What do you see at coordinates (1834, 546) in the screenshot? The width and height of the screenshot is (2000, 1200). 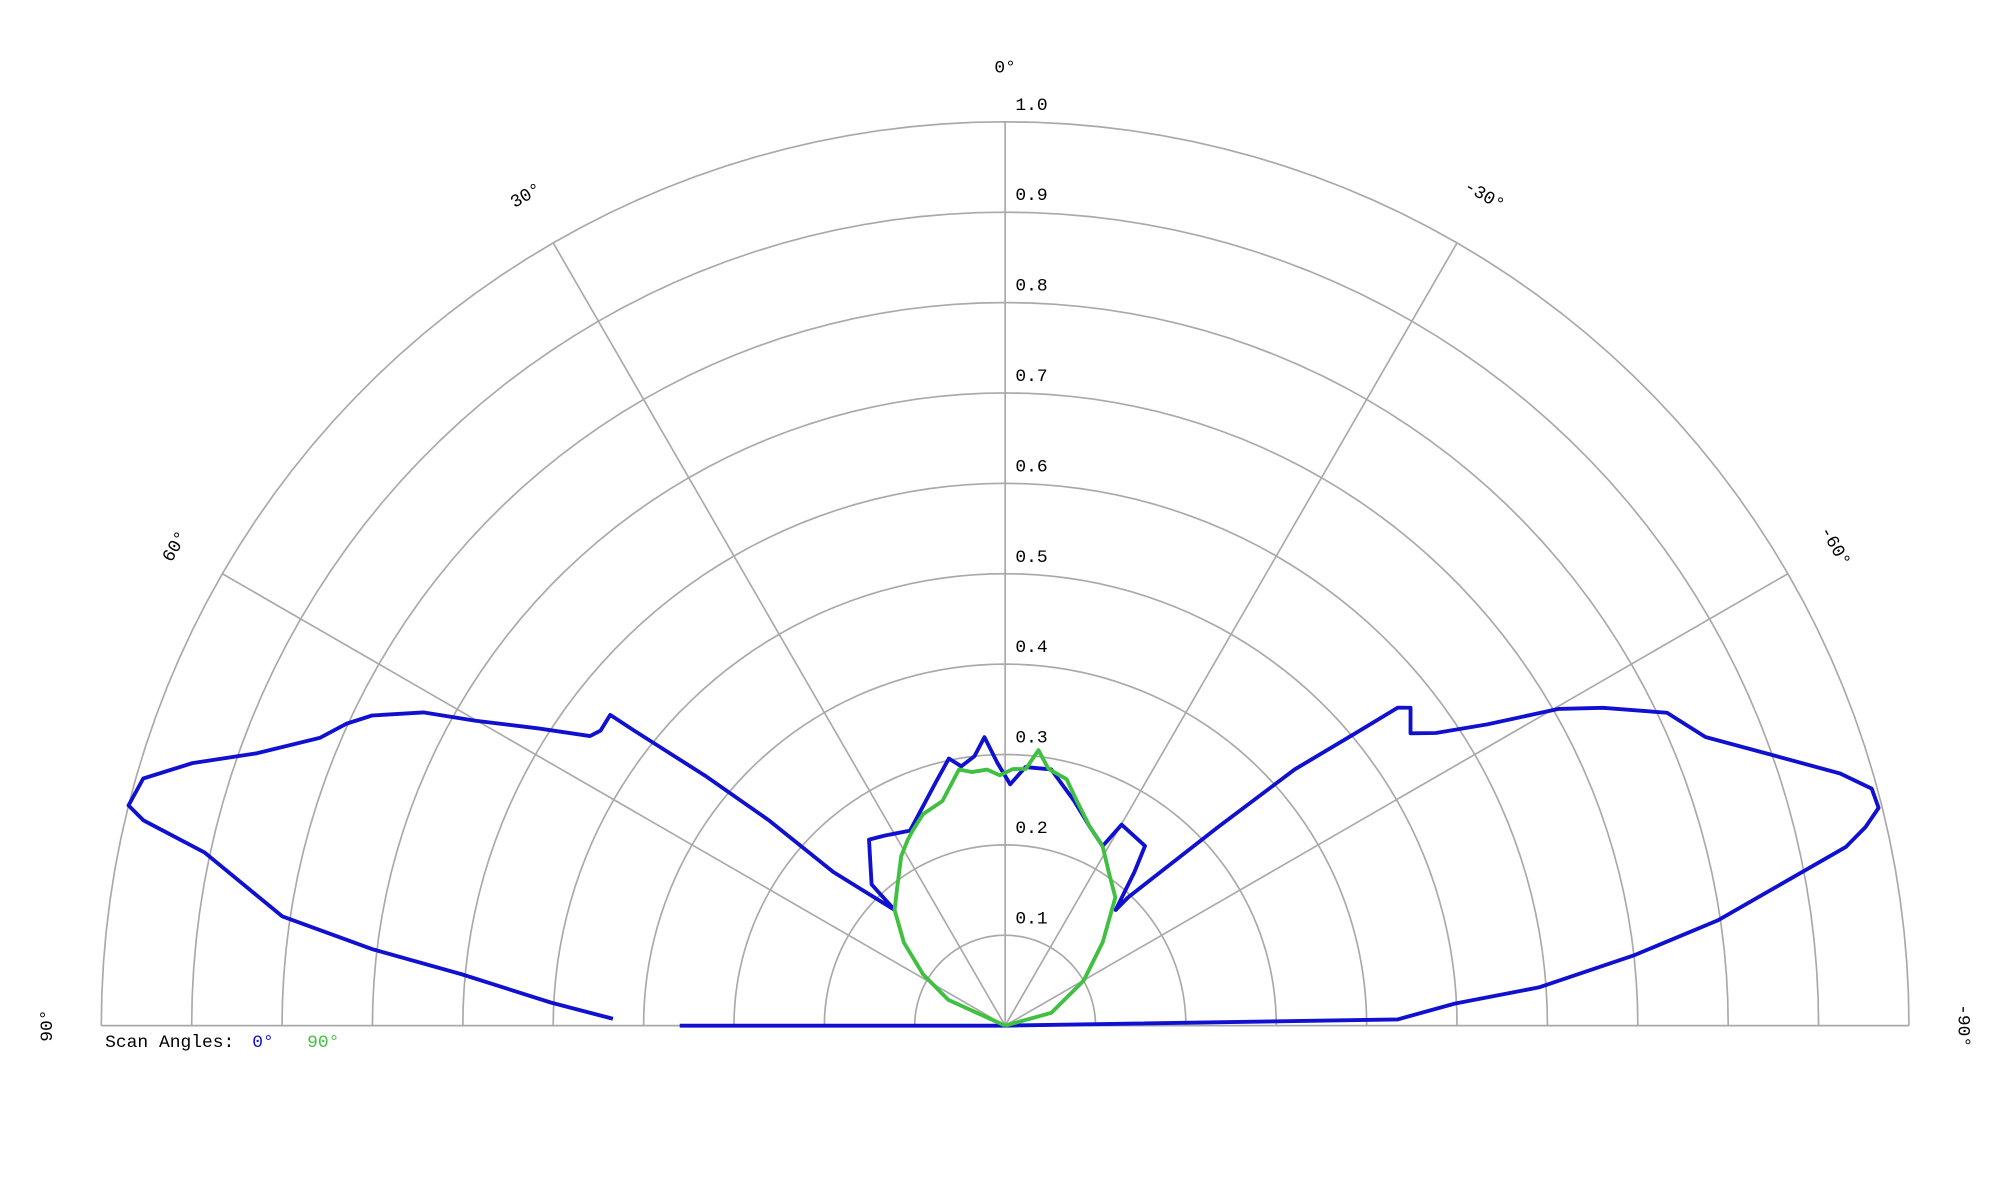 I see `theta-tick-label: -60°` at bounding box center [1834, 546].